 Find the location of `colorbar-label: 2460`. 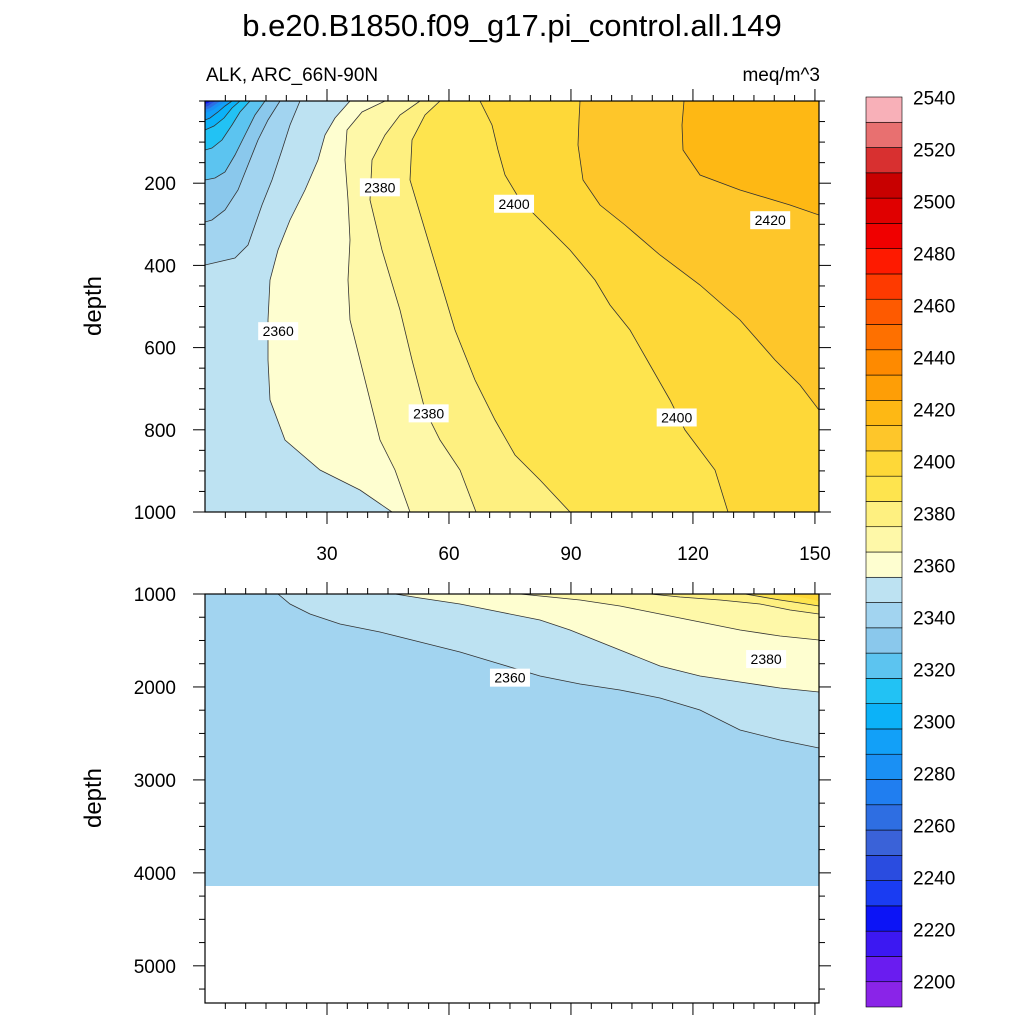

colorbar-label: 2460 is located at coordinates (934, 307).